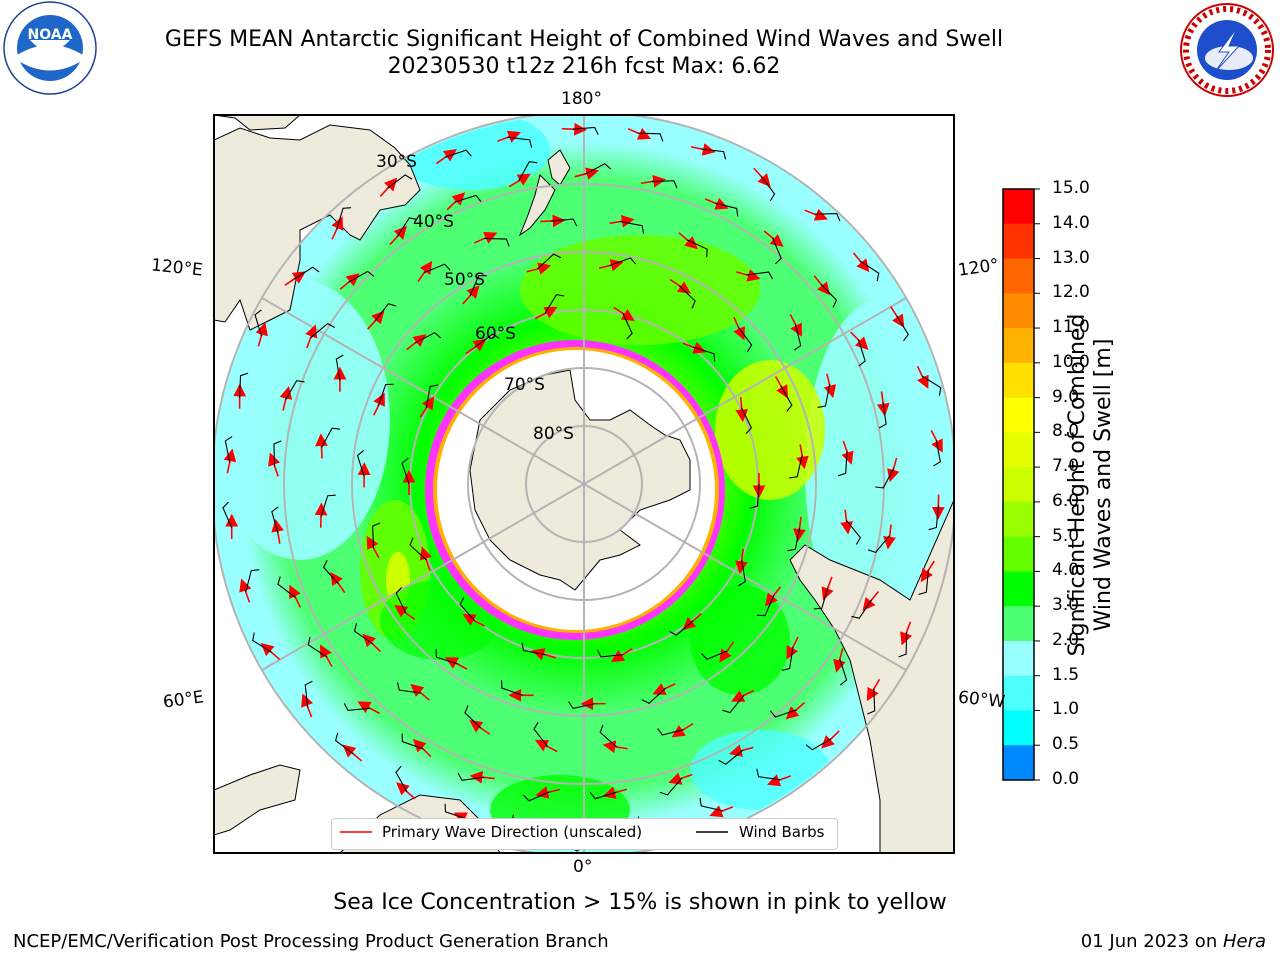 This screenshot has height=960, width=1280. Describe the element at coordinates (1066, 431) in the screenshot. I see `colorbar-tick-label: 8.0` at that location.